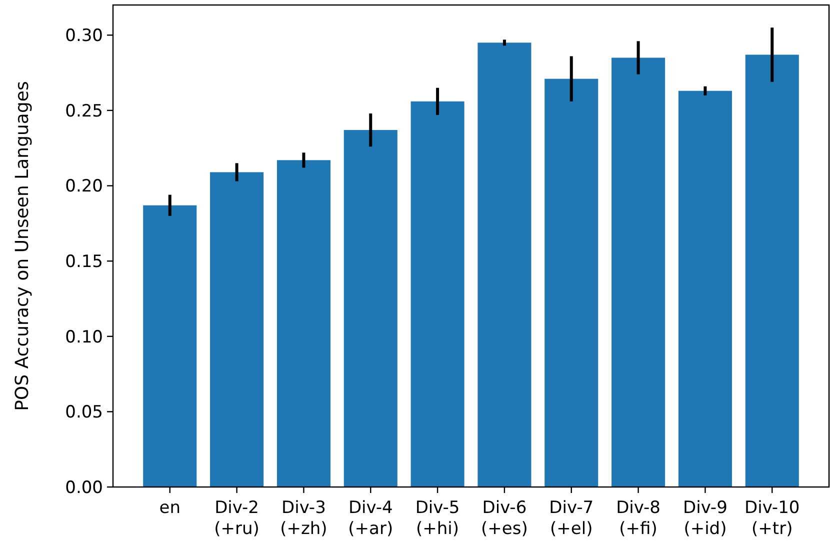 The height and width of the screenshot is (552, 830). Describe the element at coordinates (237, 518) in the screenshot. I see `x-tick-label: Div-2 (+ru)` at that location.